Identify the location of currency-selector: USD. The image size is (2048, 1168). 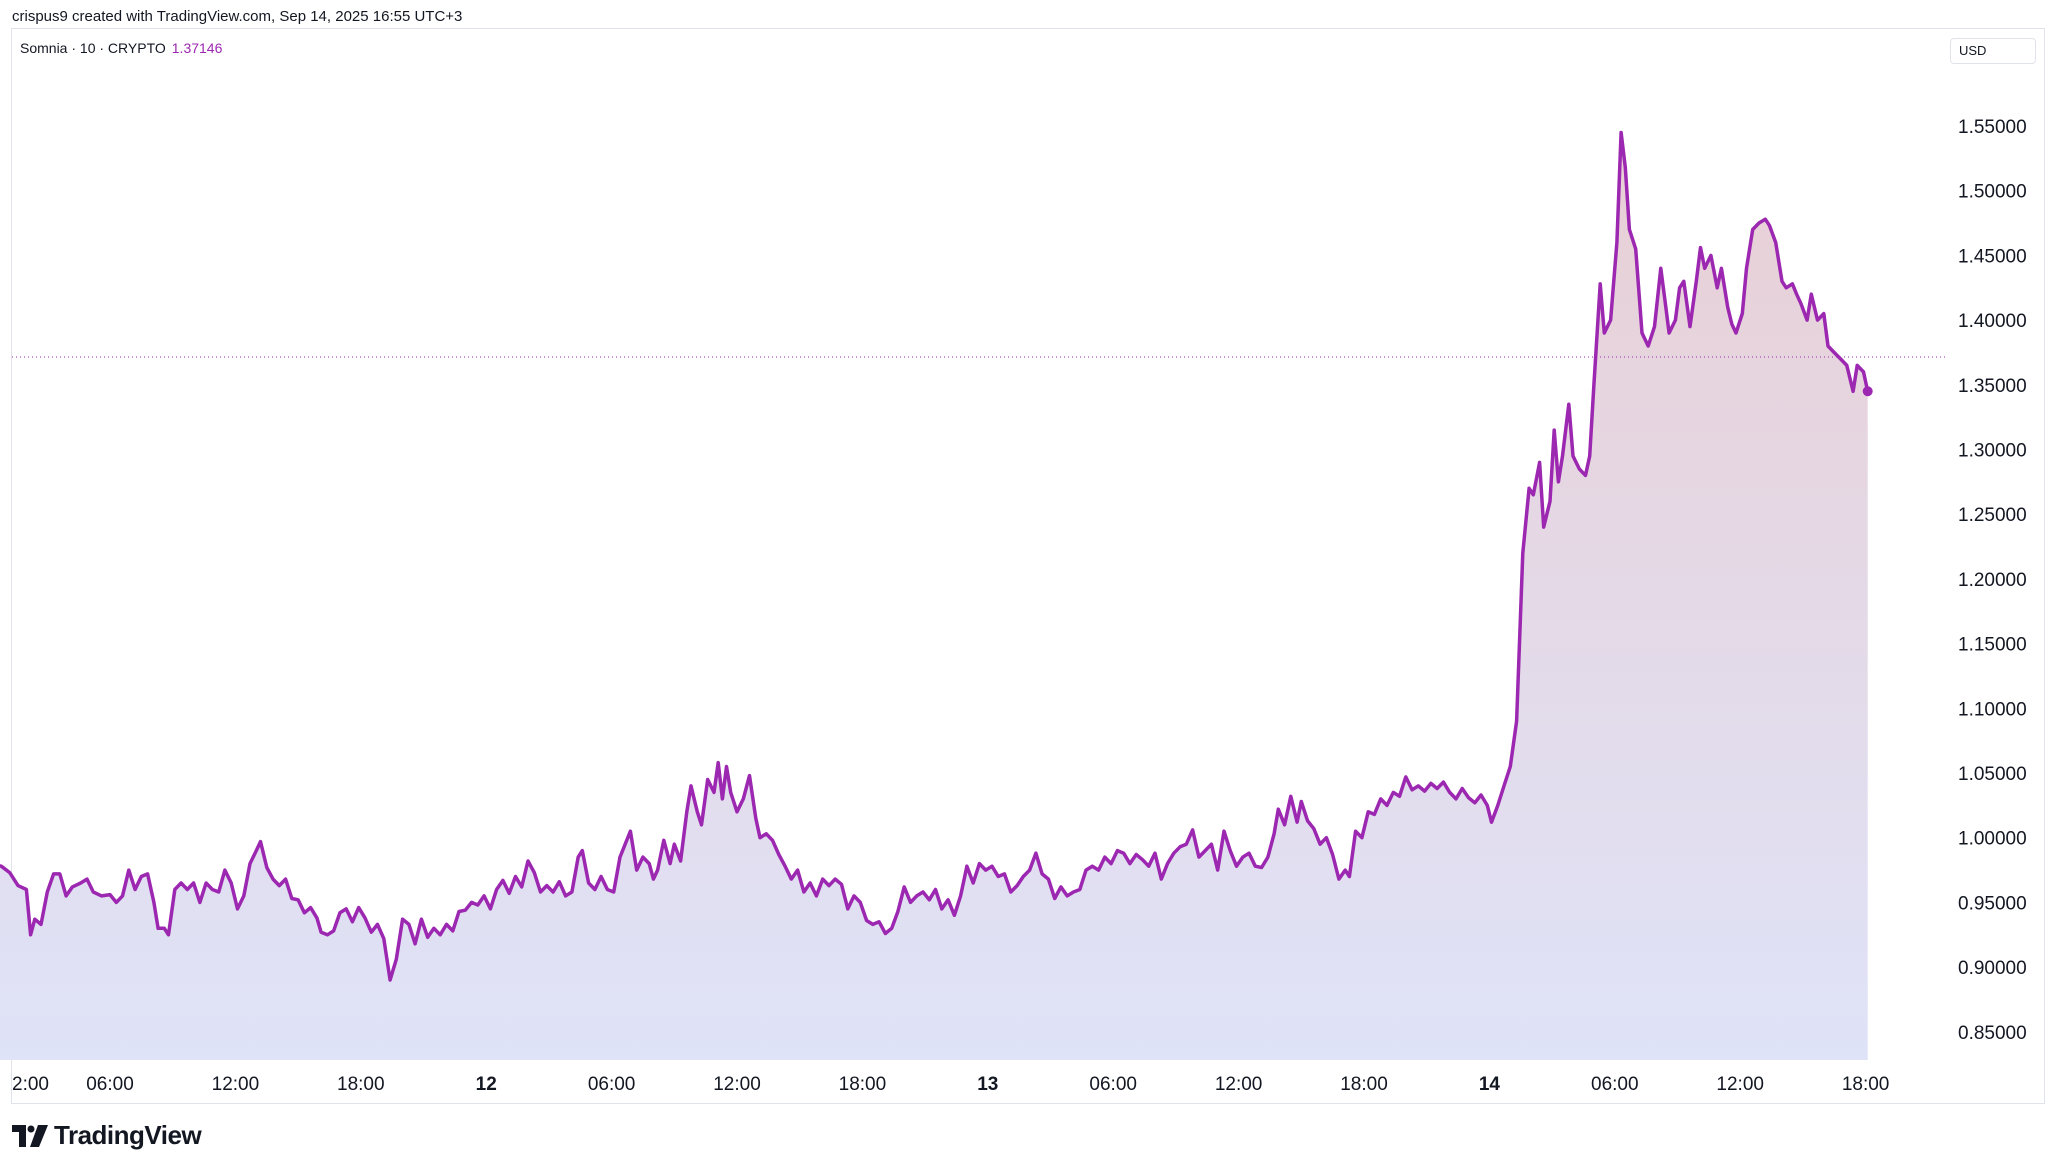
(1993, 51).